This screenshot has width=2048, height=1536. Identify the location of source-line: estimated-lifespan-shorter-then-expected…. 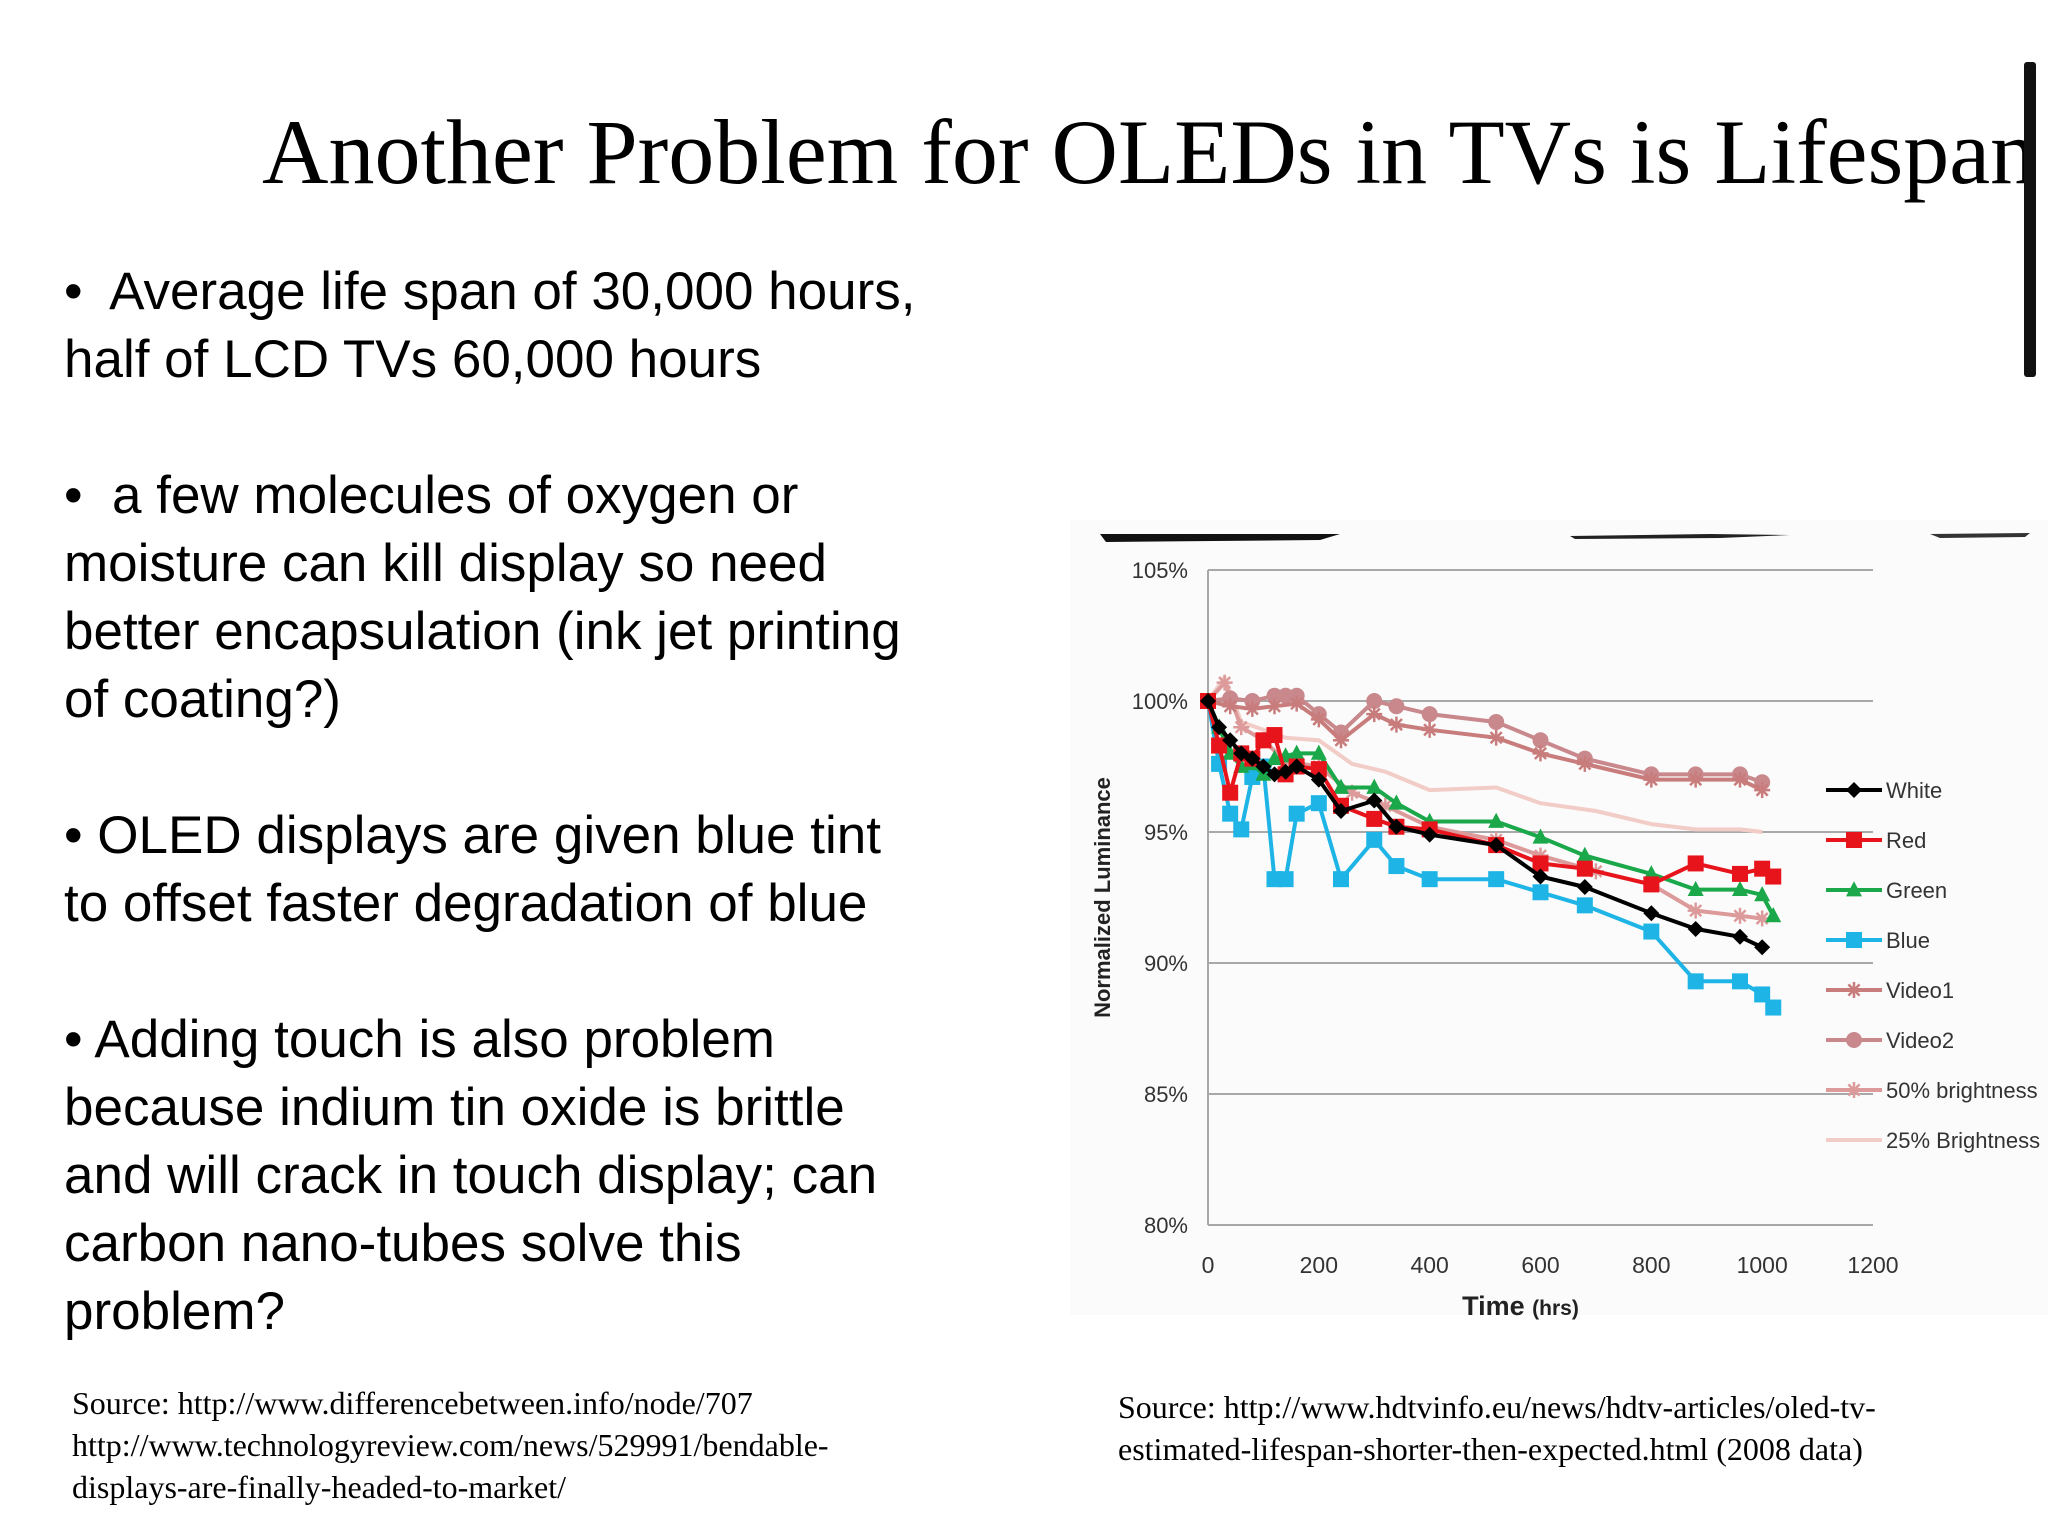
(1490, 1449).